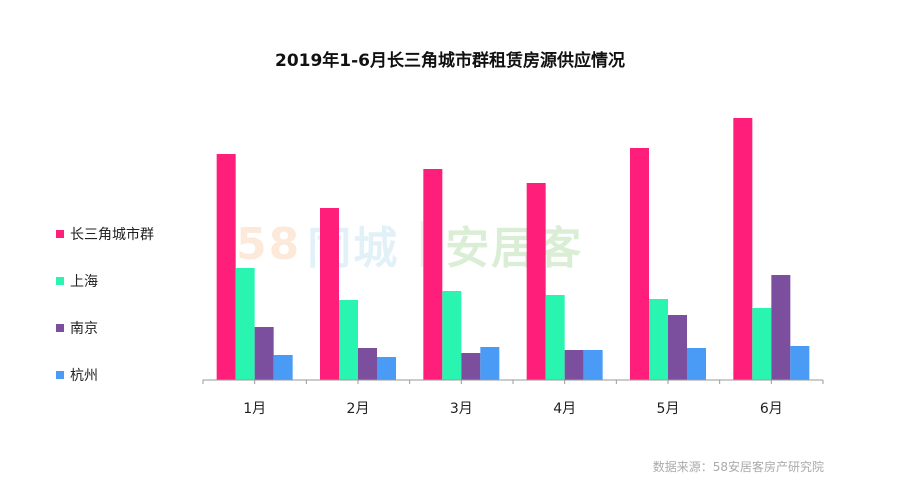 This screenshot has width=900, height=500. I want to click on legend-label: 长三角城市群, so click(112, 234).